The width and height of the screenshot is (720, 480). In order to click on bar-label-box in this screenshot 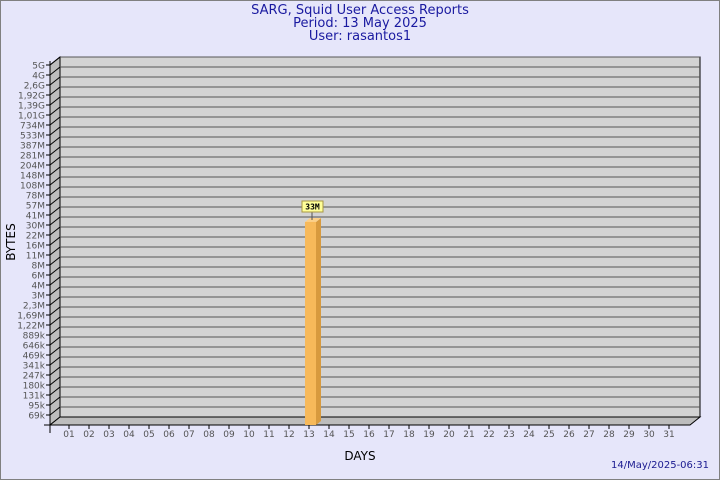, I will do `click(312, 206)`.